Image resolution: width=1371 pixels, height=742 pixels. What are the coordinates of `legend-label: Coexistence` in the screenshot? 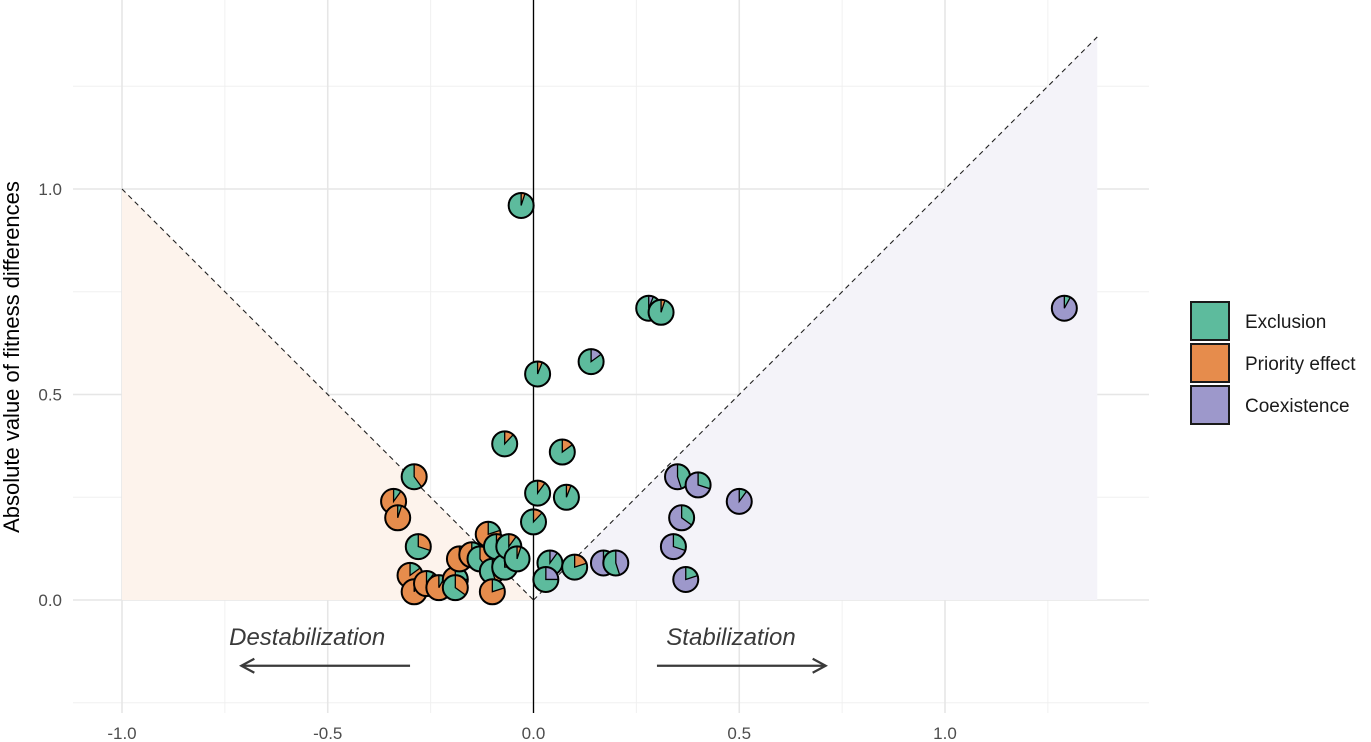 It's located at (1297, 406).